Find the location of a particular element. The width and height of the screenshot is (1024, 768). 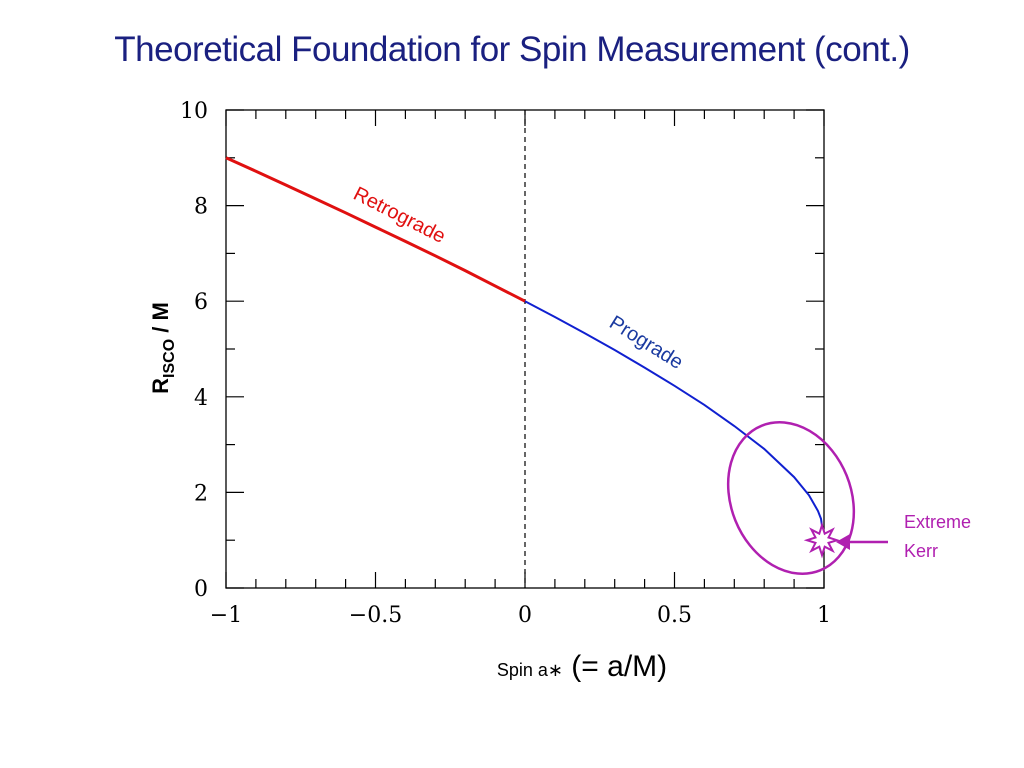

y-tick-label: 4 is located at coordinates (201, 398).